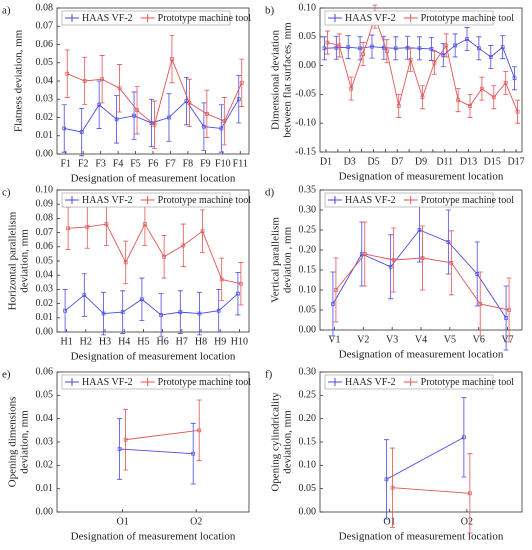  What do you see at coordinates (143, 341) in the screenshot?
I see `x-tick-label: H5` at bounding box center [143, 341].